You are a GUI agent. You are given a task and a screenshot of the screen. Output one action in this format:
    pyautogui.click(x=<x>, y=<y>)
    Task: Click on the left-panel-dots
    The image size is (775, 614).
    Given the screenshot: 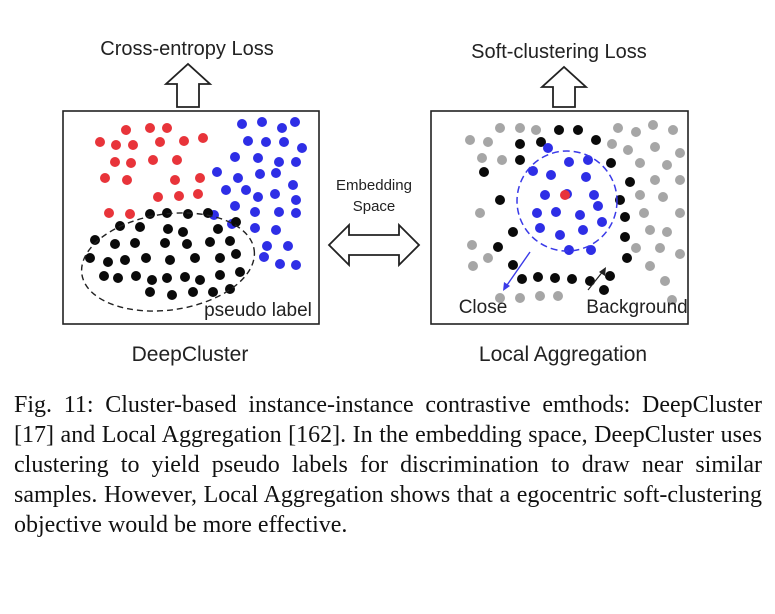 What is the action you would take?
    pyautogui.click(x=196, y=208)
    